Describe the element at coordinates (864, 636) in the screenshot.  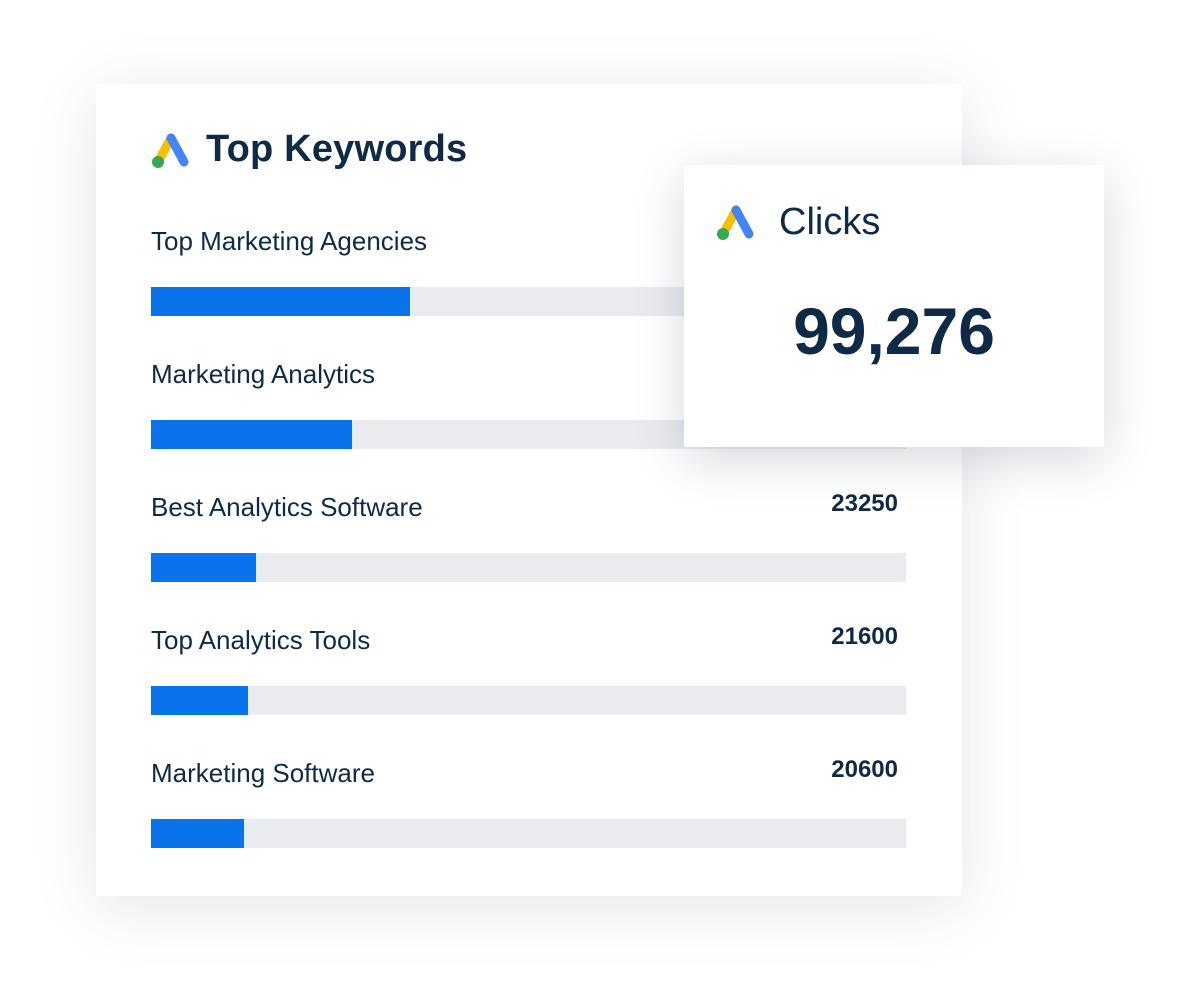
I see `keyword-value: 21600` at that location.